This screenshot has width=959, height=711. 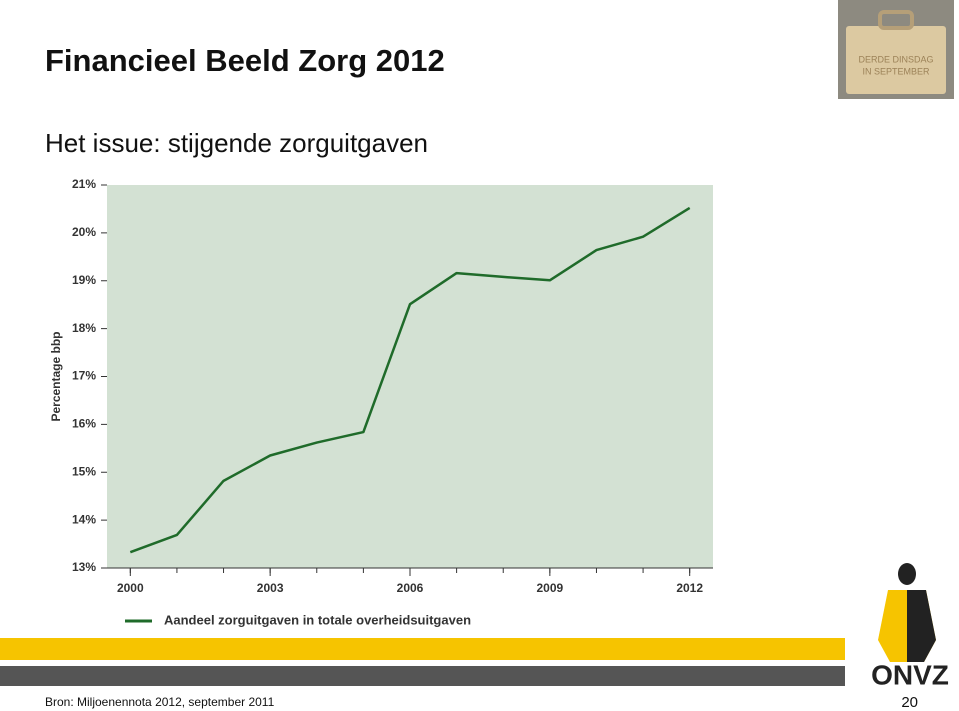 What do you see at coordinates (422, 676) in the screenshot?
I see `grey-band` at bounding box center [422, 676].